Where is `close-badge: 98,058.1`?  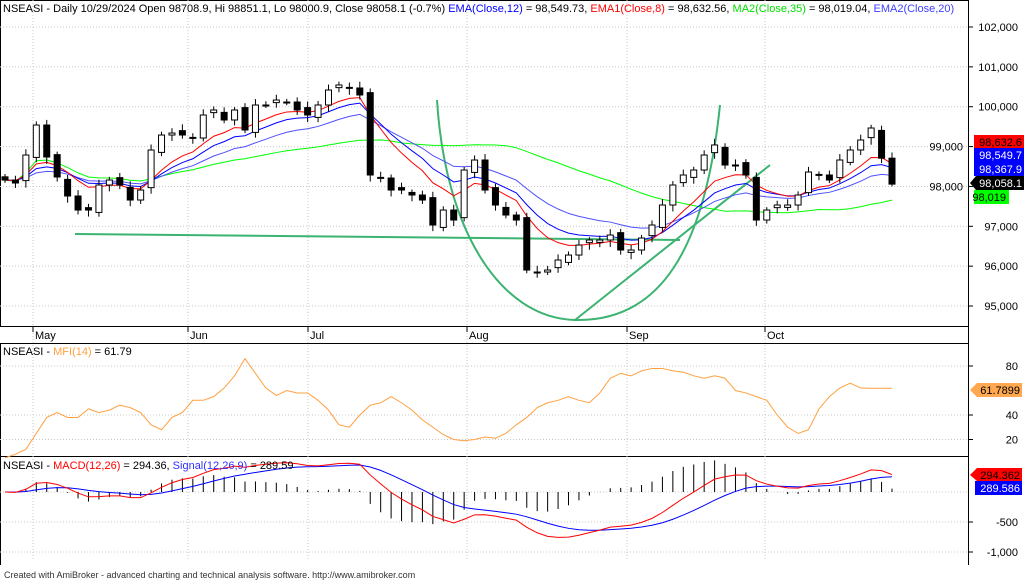 close-badge: 98,058.1 is located at coordinates (1000, 184).